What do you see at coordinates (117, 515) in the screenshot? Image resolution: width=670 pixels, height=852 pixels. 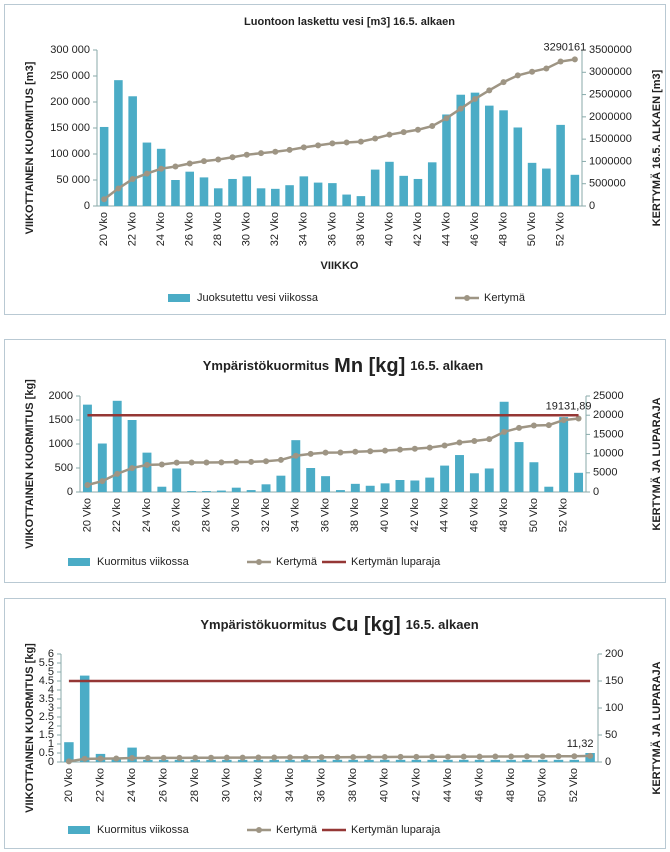 I see `x-tick-label: 22 Vko` at bounding box center [117, 515].